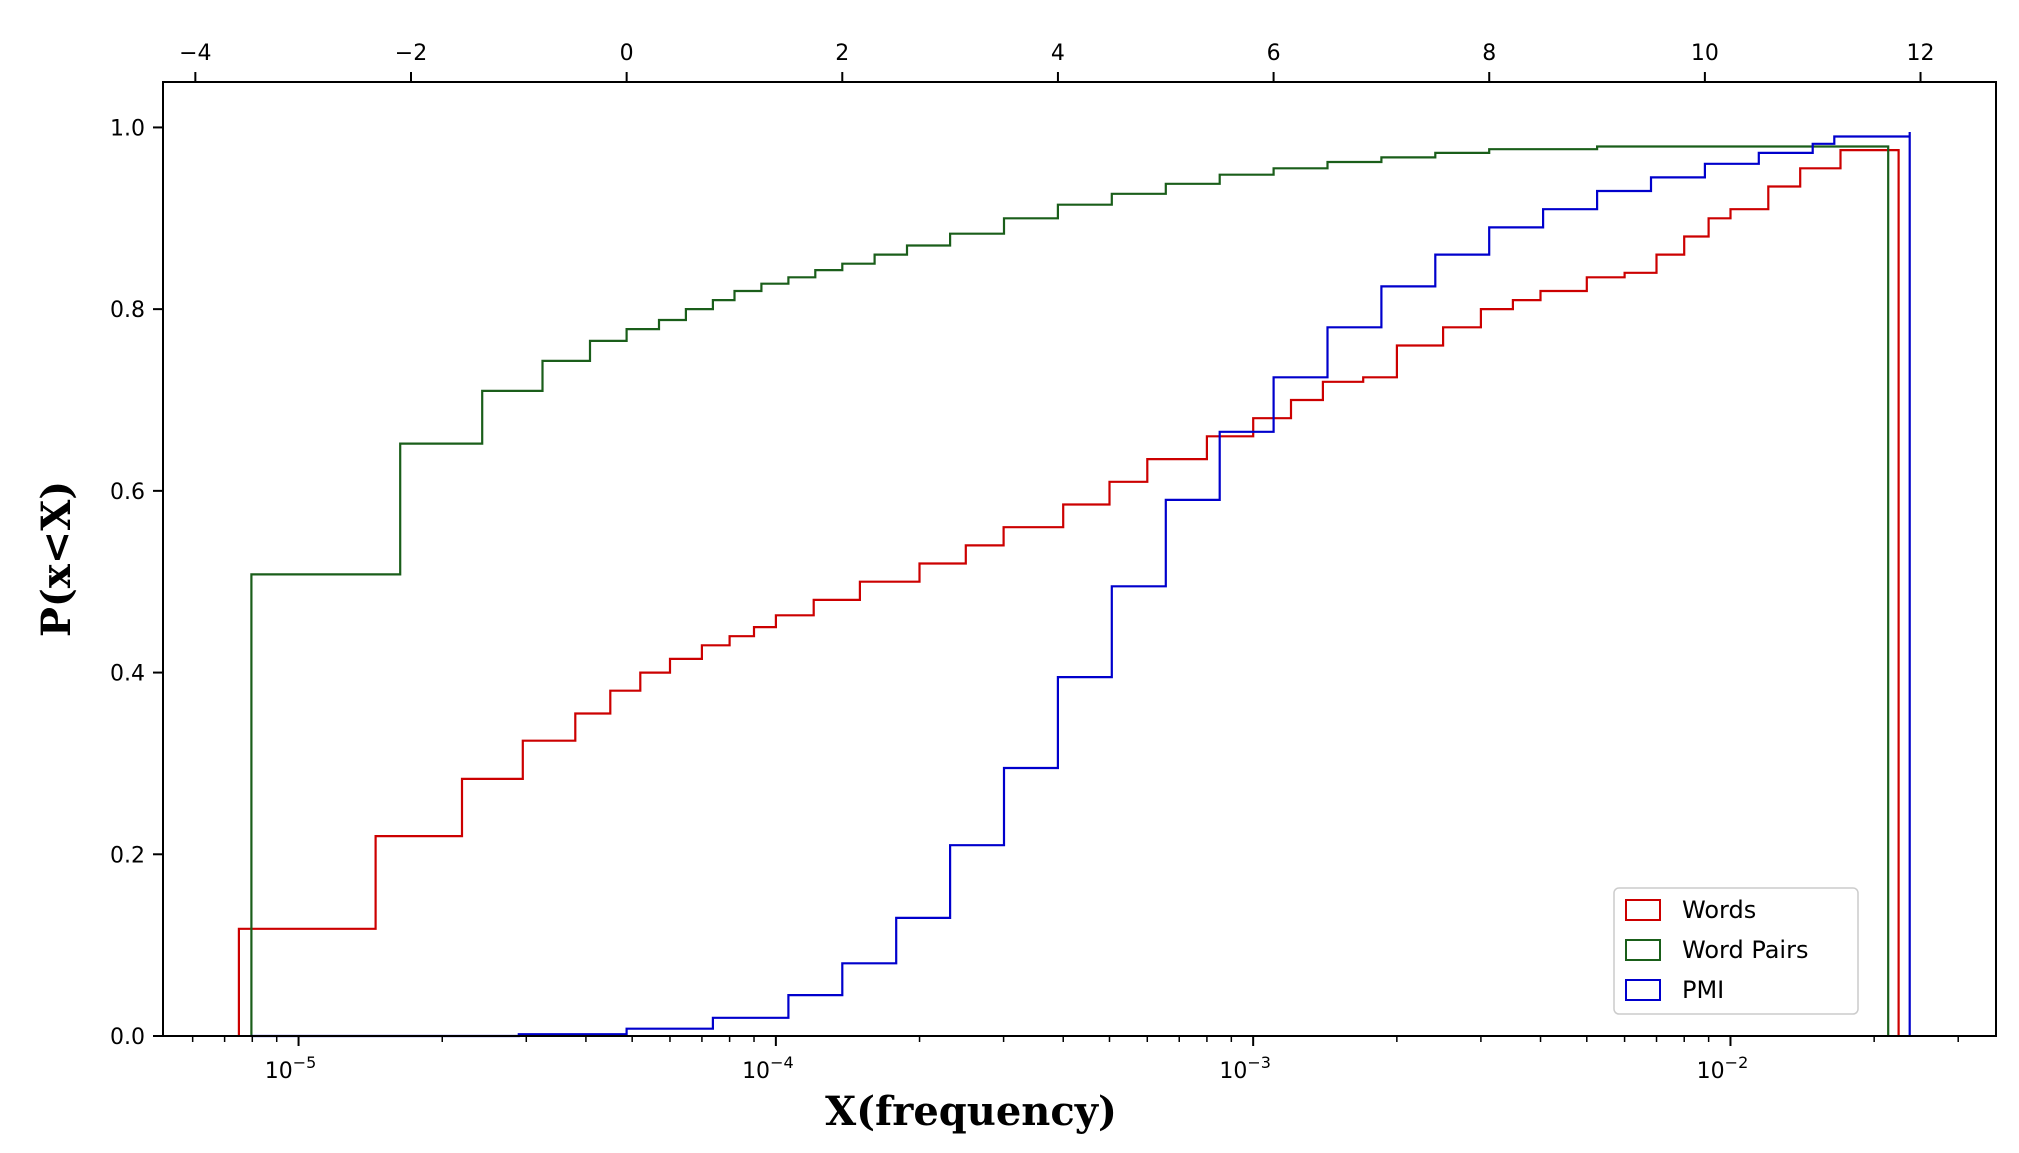 This screenshot has height=1153, width=2019. Describe the element at coordinates (56, 559) in the screenshot. I see `y-axis-title: P(x<X)` at that location.